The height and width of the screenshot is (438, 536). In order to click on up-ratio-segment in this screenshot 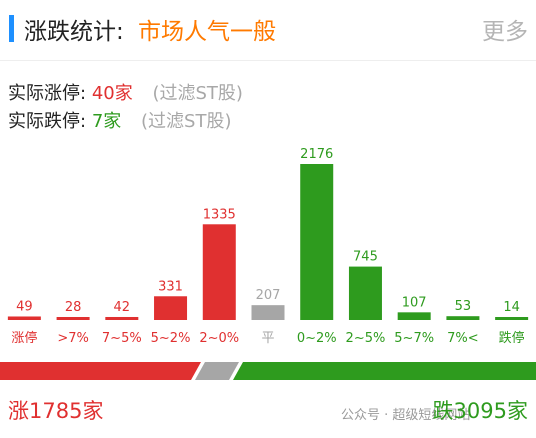, I will do `click(100, 371)`.